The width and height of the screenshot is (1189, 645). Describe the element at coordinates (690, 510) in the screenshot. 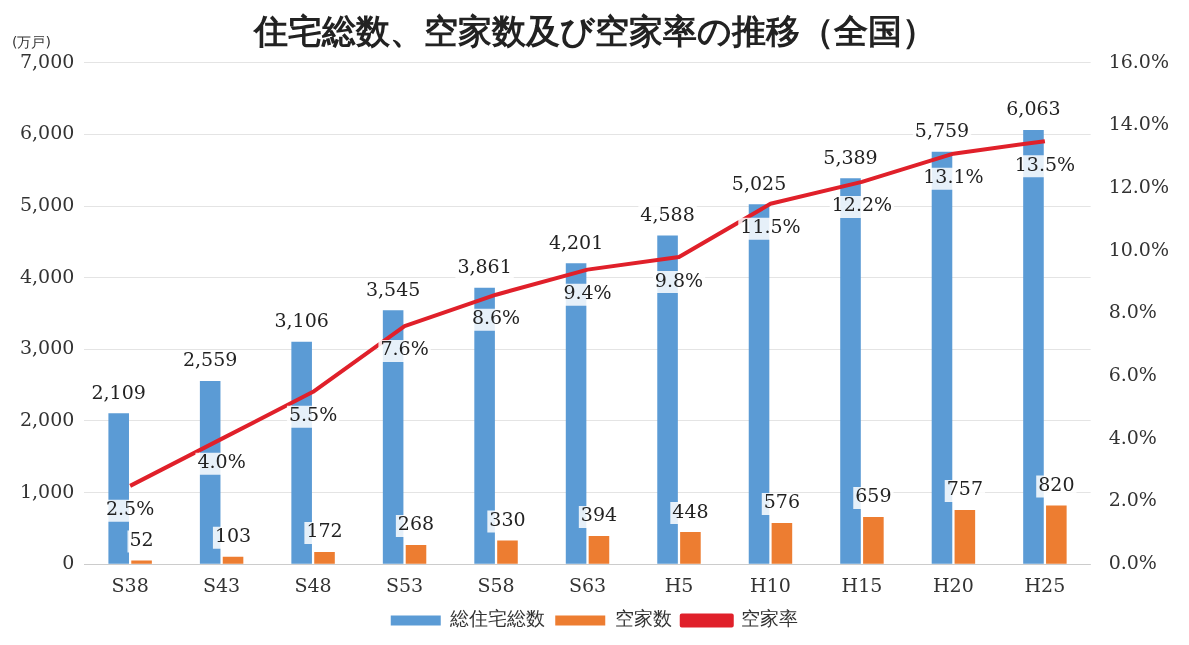

I see `data-label: 448` at that location.